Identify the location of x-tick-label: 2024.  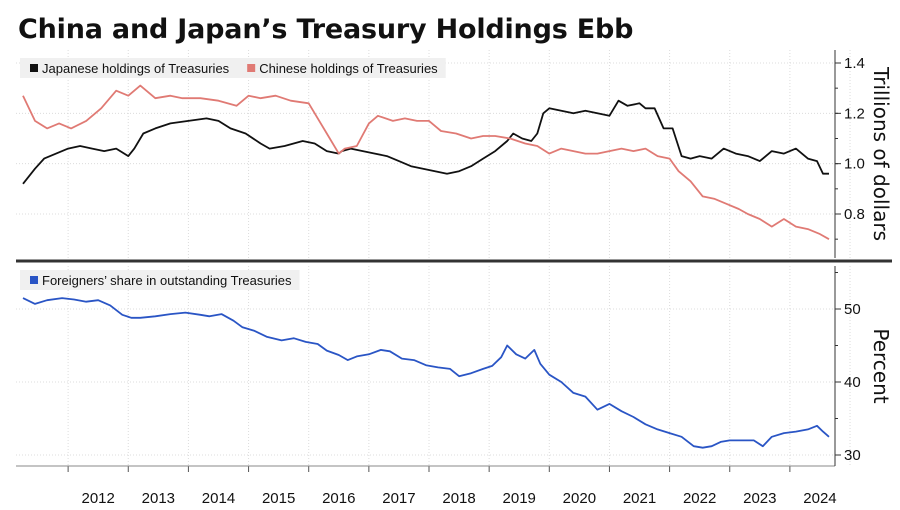
(819, 498).